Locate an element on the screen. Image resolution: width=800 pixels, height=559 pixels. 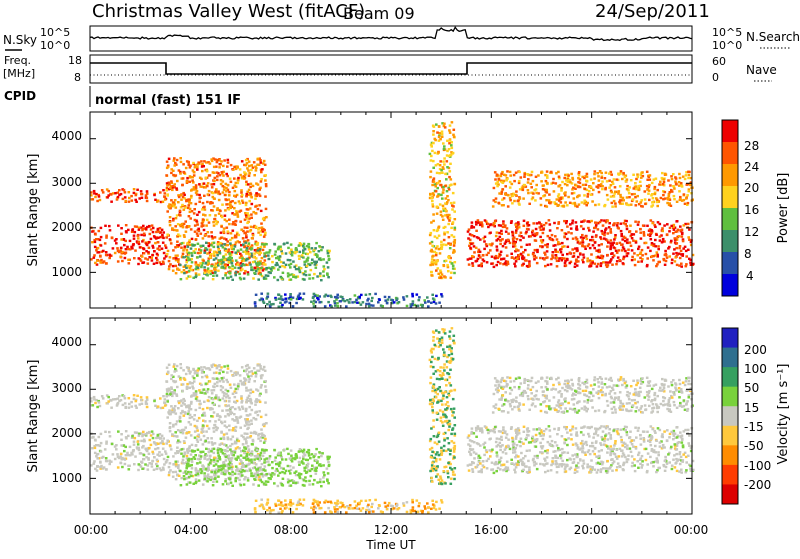
power-cbar-tick-4: 4 is located at coordinates (750, 276).